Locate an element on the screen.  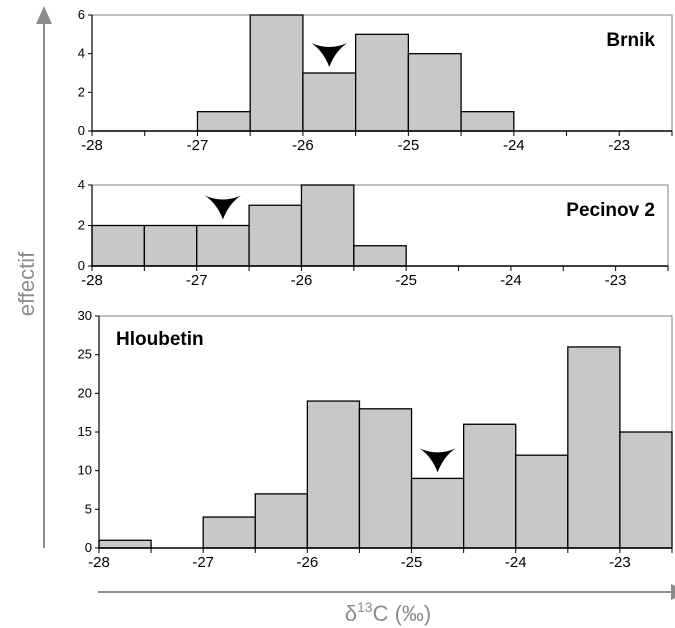
y-tick-label: 30 is located at coordinates (85, 315).